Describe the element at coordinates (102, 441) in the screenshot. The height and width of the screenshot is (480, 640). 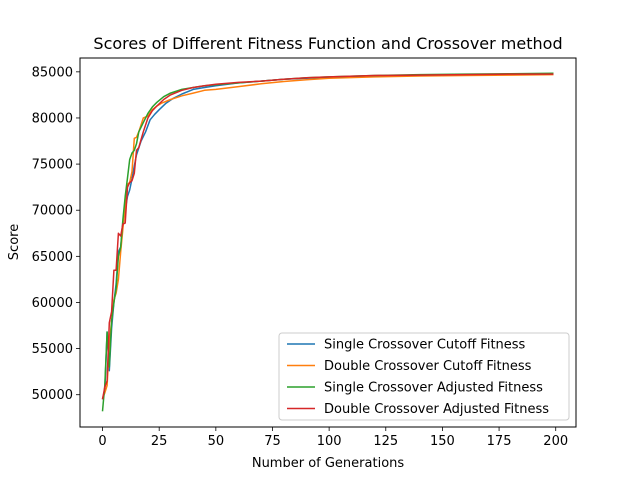
I see `x-tick-label: 0` at that location.